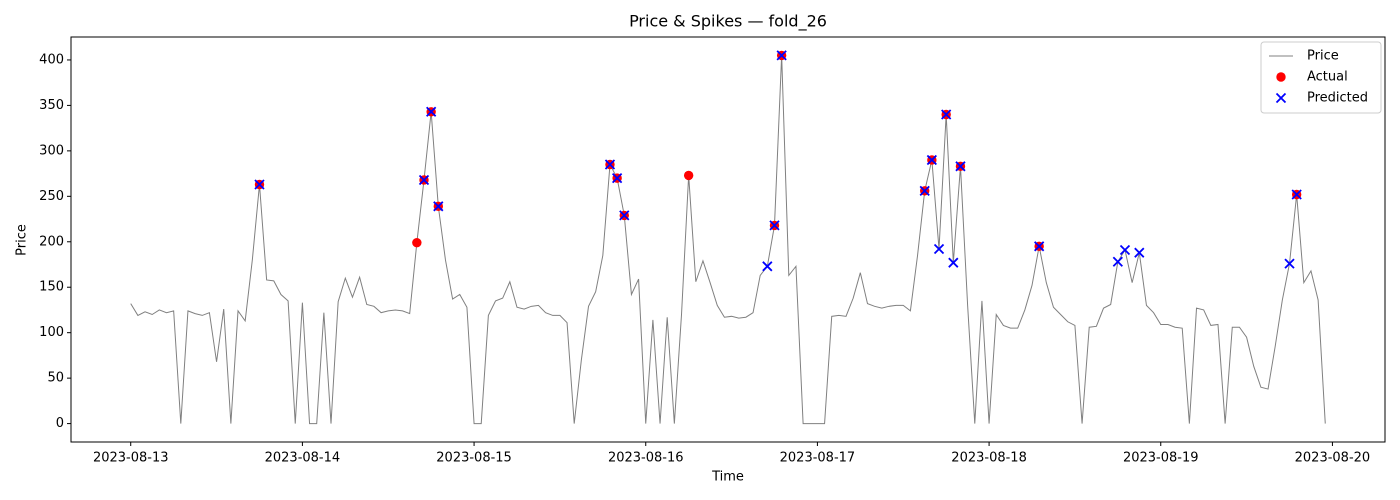 The image size is (1400, 500). What do you see at coordinates (989, 458) in the screenshot?
I see `x-tick-label: 2023-08-18` at bounding box center [989, 458].